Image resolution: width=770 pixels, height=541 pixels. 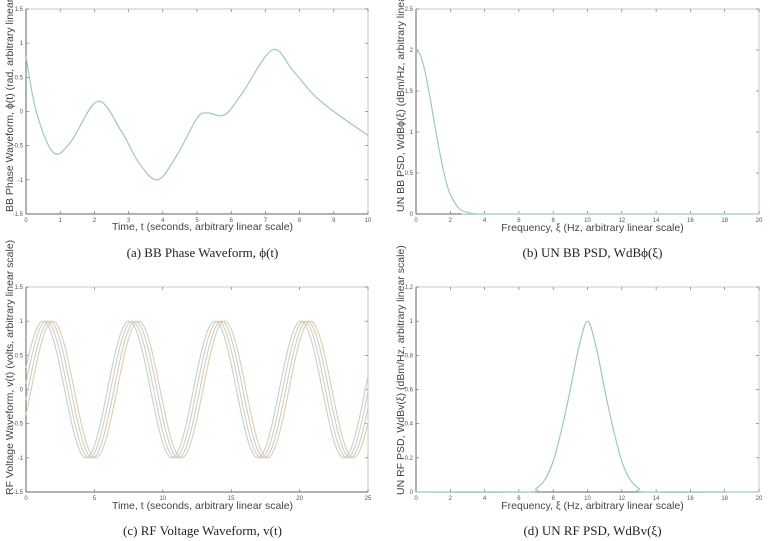 I want to click on y-tick-label: 0.8, so click(x=409, y=356).